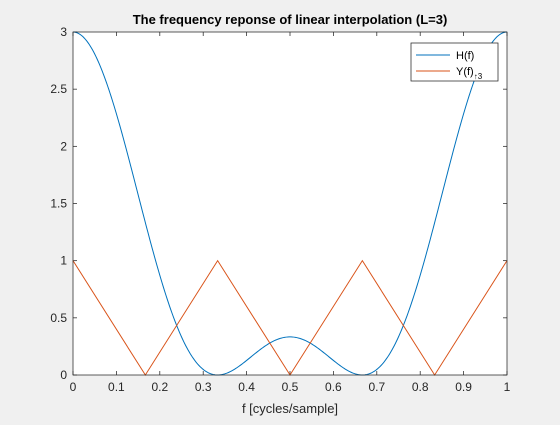 The image size is (560, 425). What do you see at coordinates (420, 387) in the screenshot?
I see `x-tick-label: 0.8` at bounding box center [420, 387].